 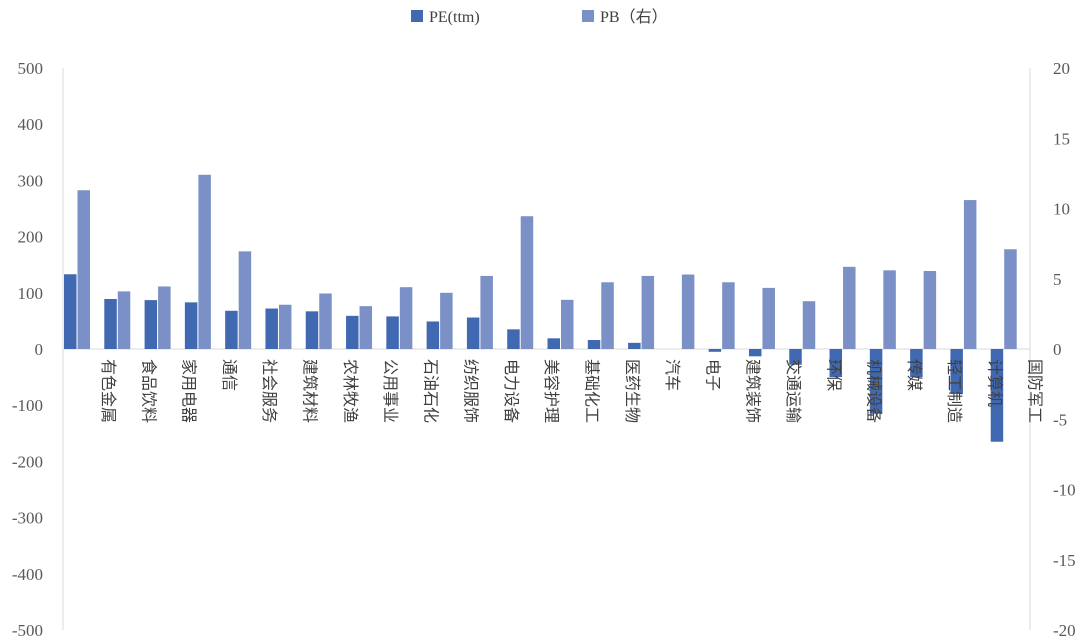 I want to click on left-tick-label: 200, so click(x=31, y=237).